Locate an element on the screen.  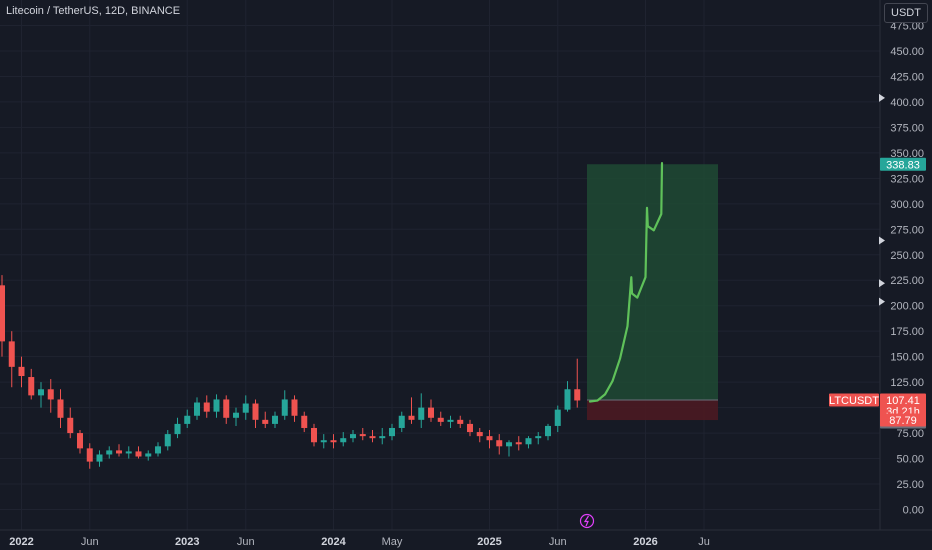
y-tick-label: 325.00 is located at coordinates (907, 179).